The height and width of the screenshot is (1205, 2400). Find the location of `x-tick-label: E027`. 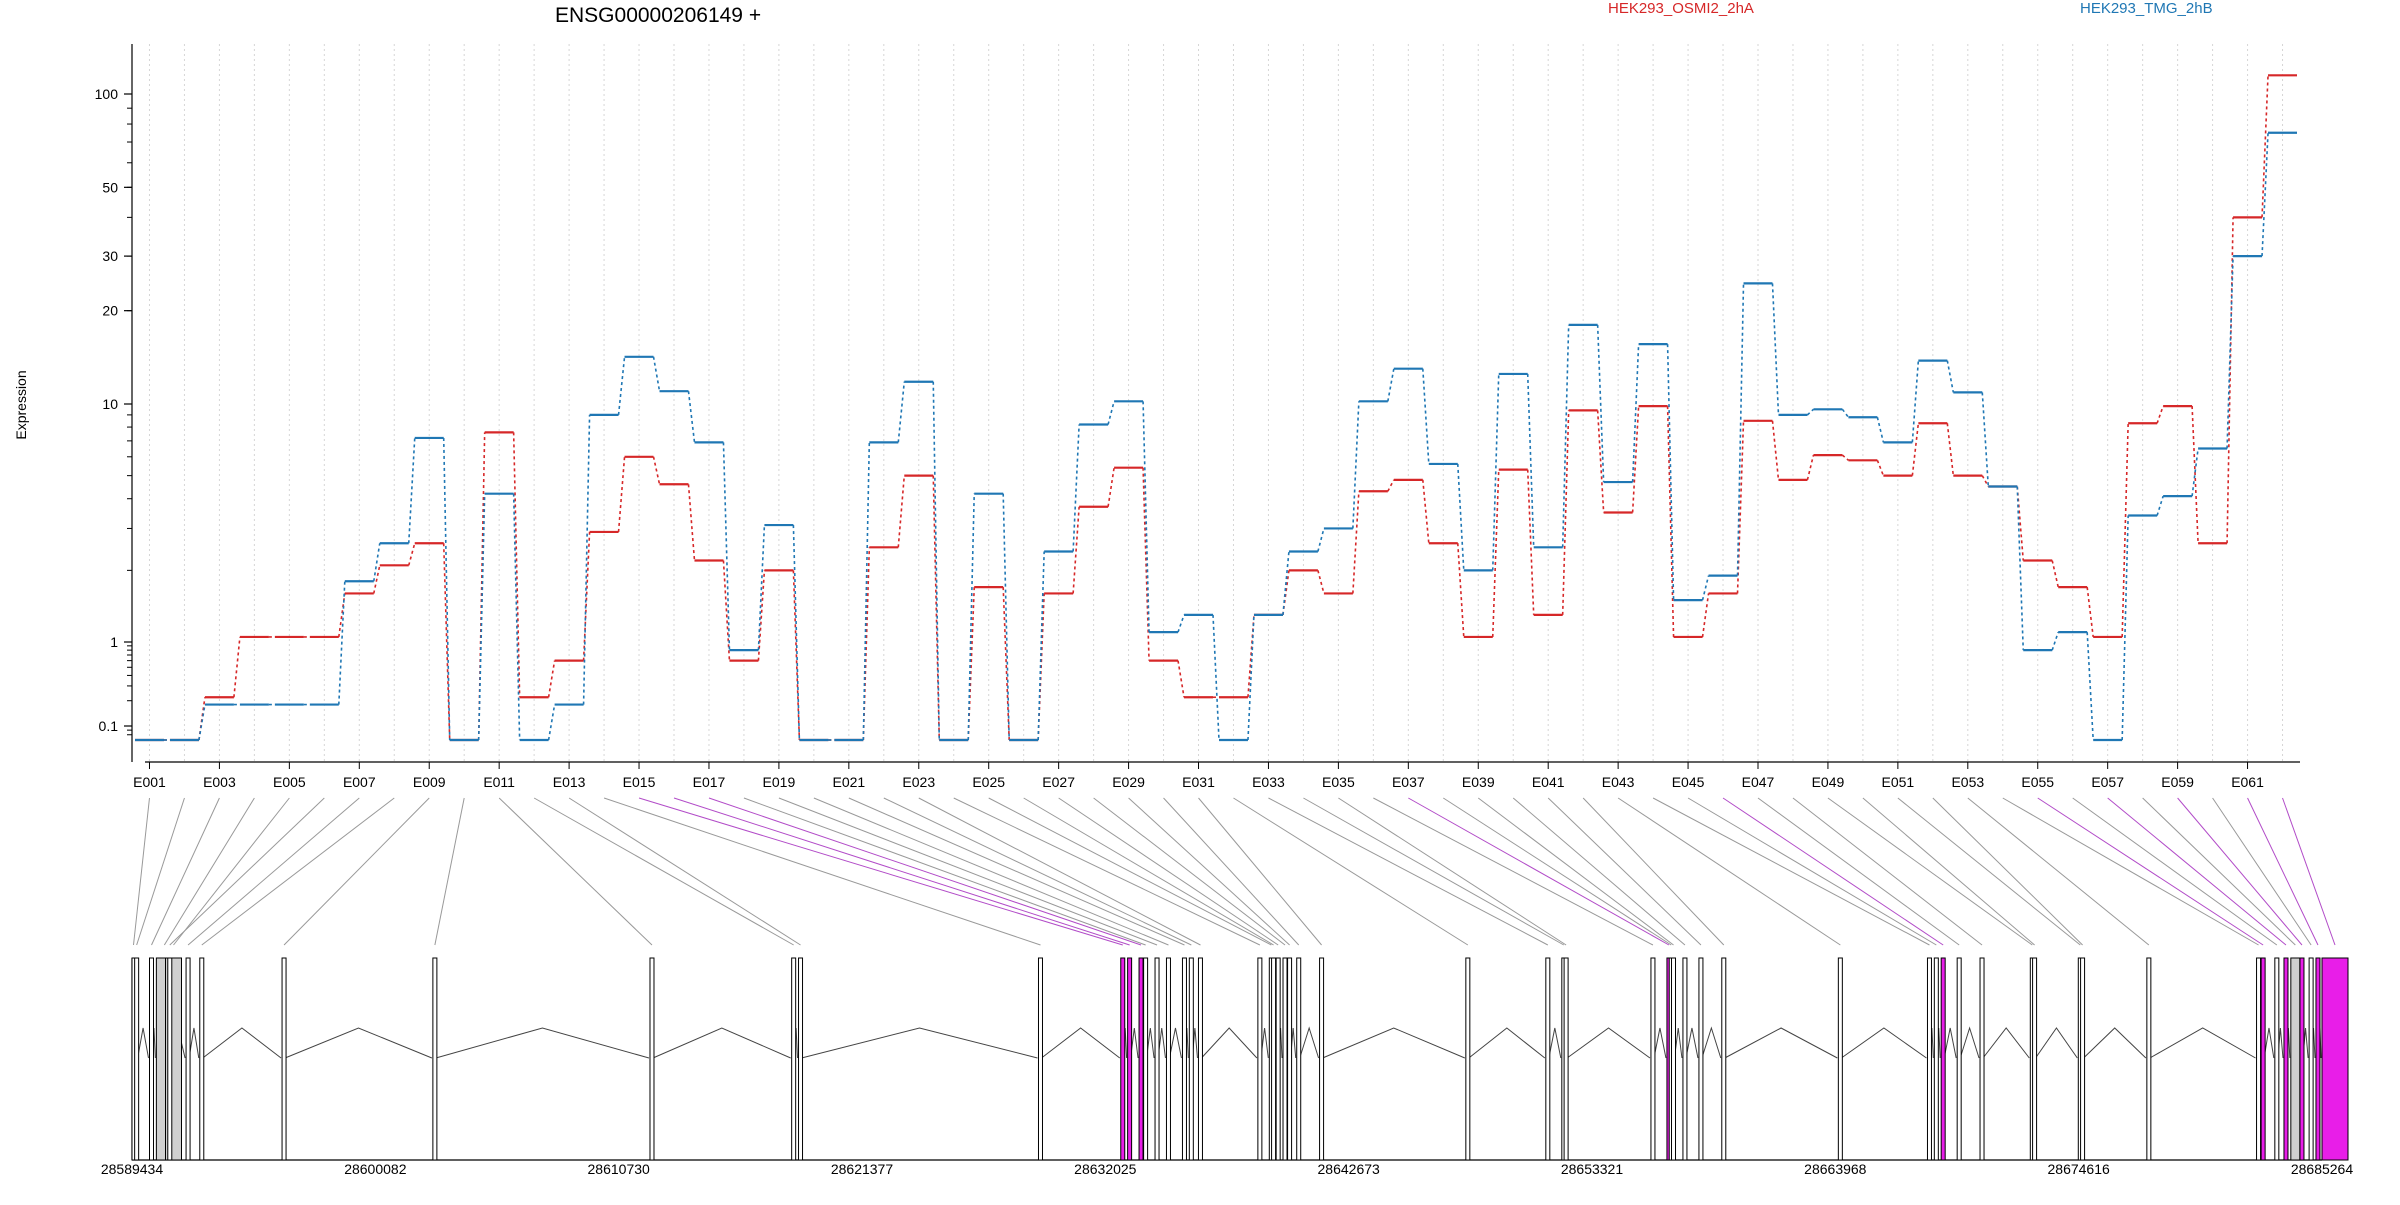

x-tick-label: E027 is located at coordinates (1058, 782).